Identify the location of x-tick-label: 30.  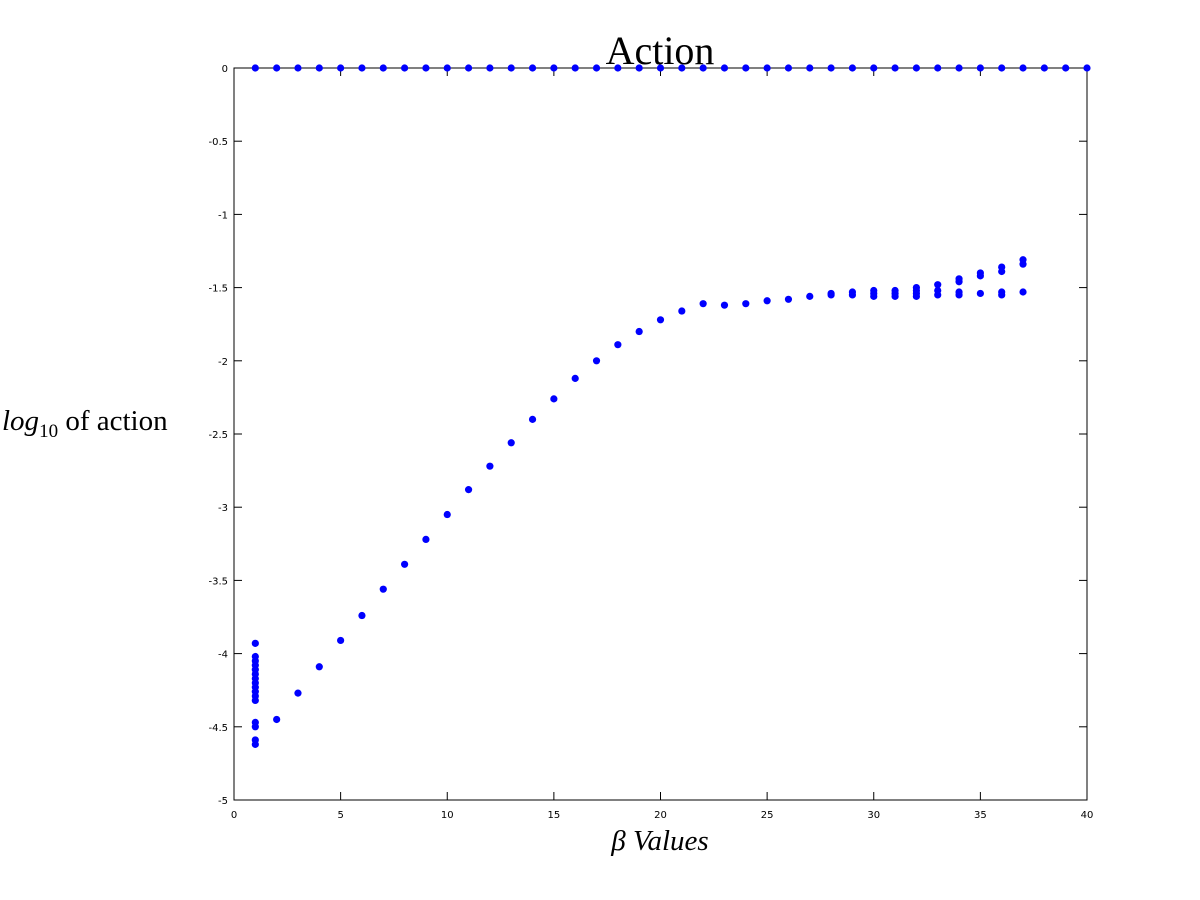
(873, 815).